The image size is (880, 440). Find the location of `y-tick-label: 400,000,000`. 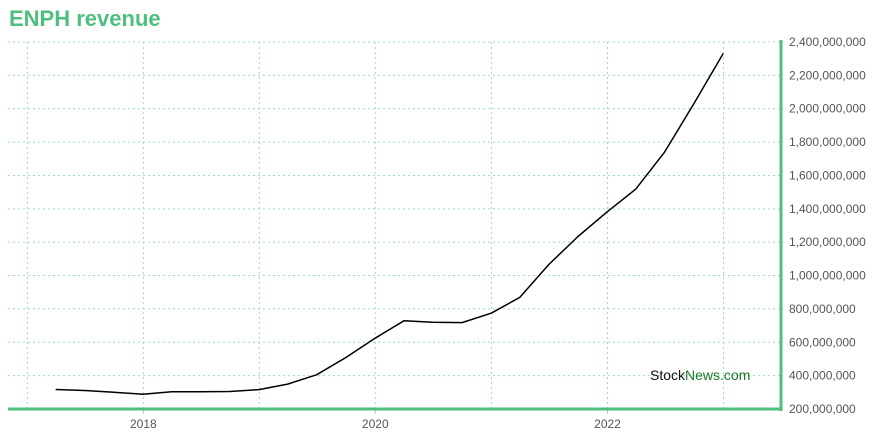

y-tick-label: 400,000,000 is located at coordinates (822, 376).